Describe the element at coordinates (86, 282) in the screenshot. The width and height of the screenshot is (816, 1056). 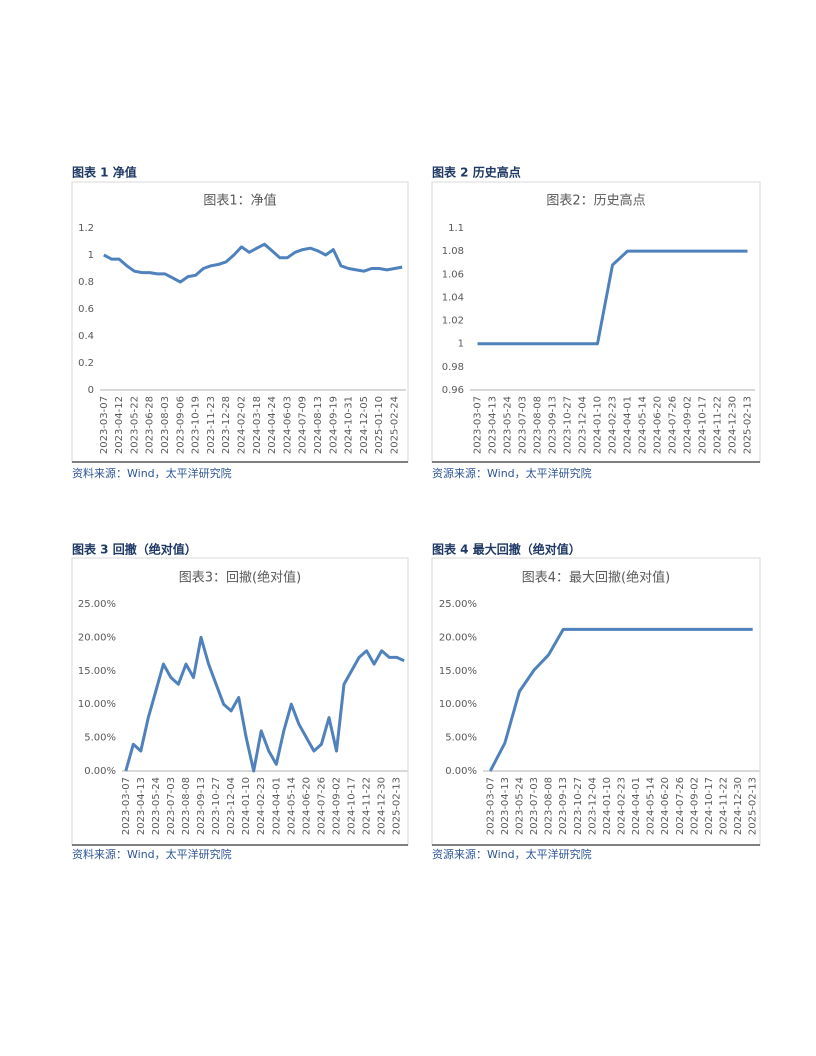
I see `y-tick-label: 0.8` at that location.